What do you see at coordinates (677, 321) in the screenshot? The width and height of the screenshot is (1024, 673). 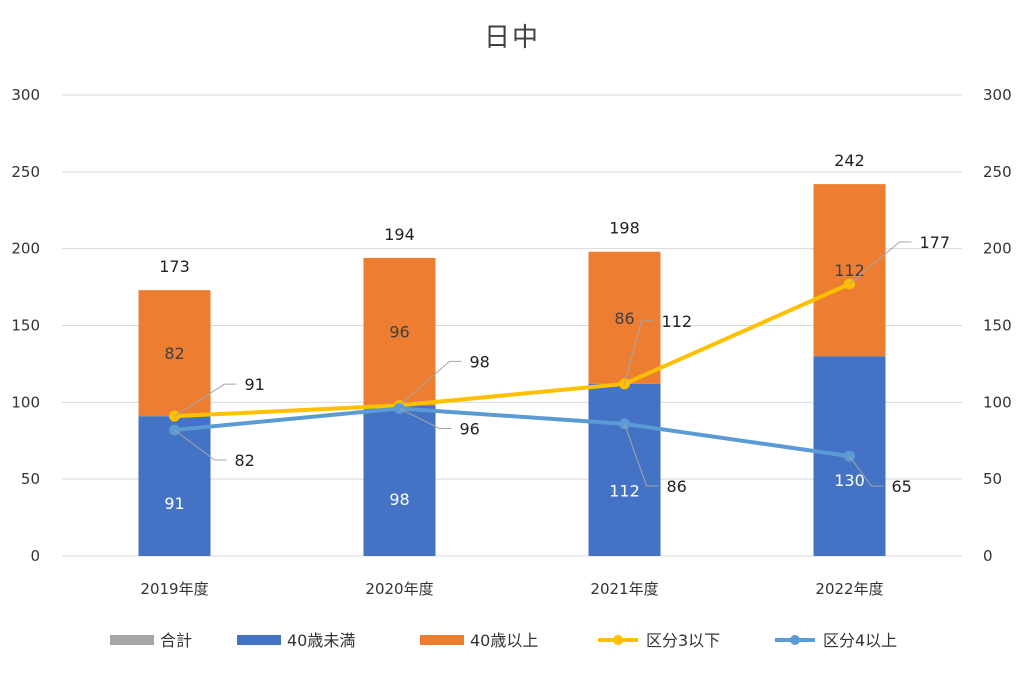 I see `line-value-label: 112` at bounding box center [677, 321].